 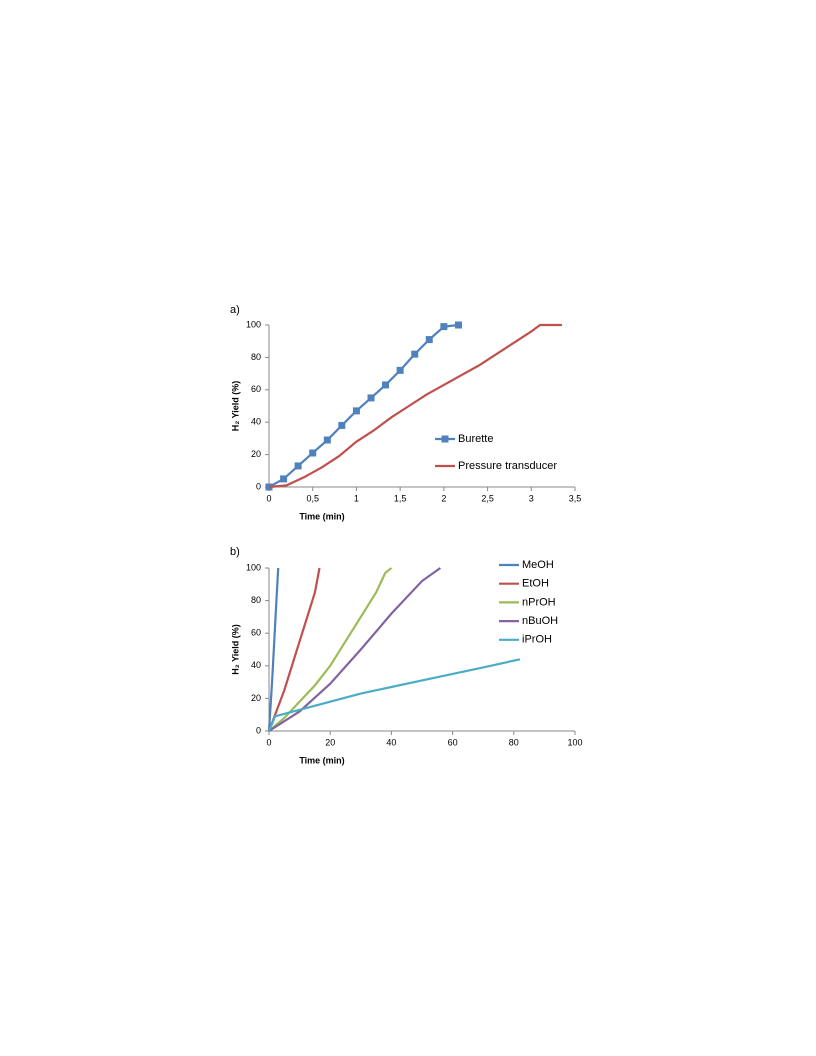 I want to click on legend-label: nPrOH, so click(x=539, y=602).